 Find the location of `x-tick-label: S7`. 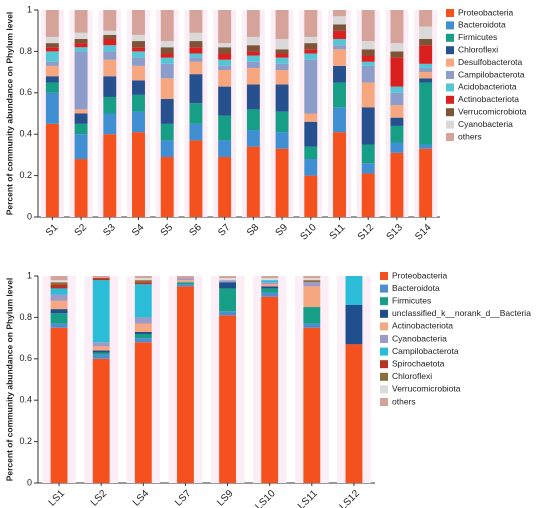

x-tick-label: S7 is located at coordinates (224, 230).